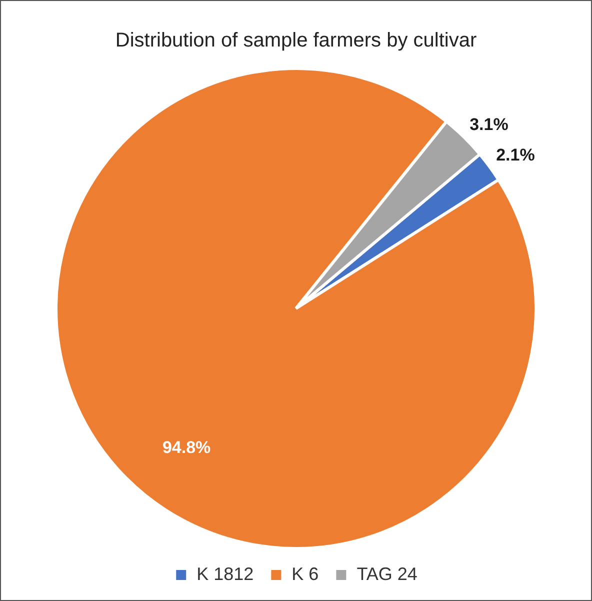  What do you see at coordinates (387, 574) in the screenshot?
I see `legend-label: TAG 24` at bounding box center [387, 574].